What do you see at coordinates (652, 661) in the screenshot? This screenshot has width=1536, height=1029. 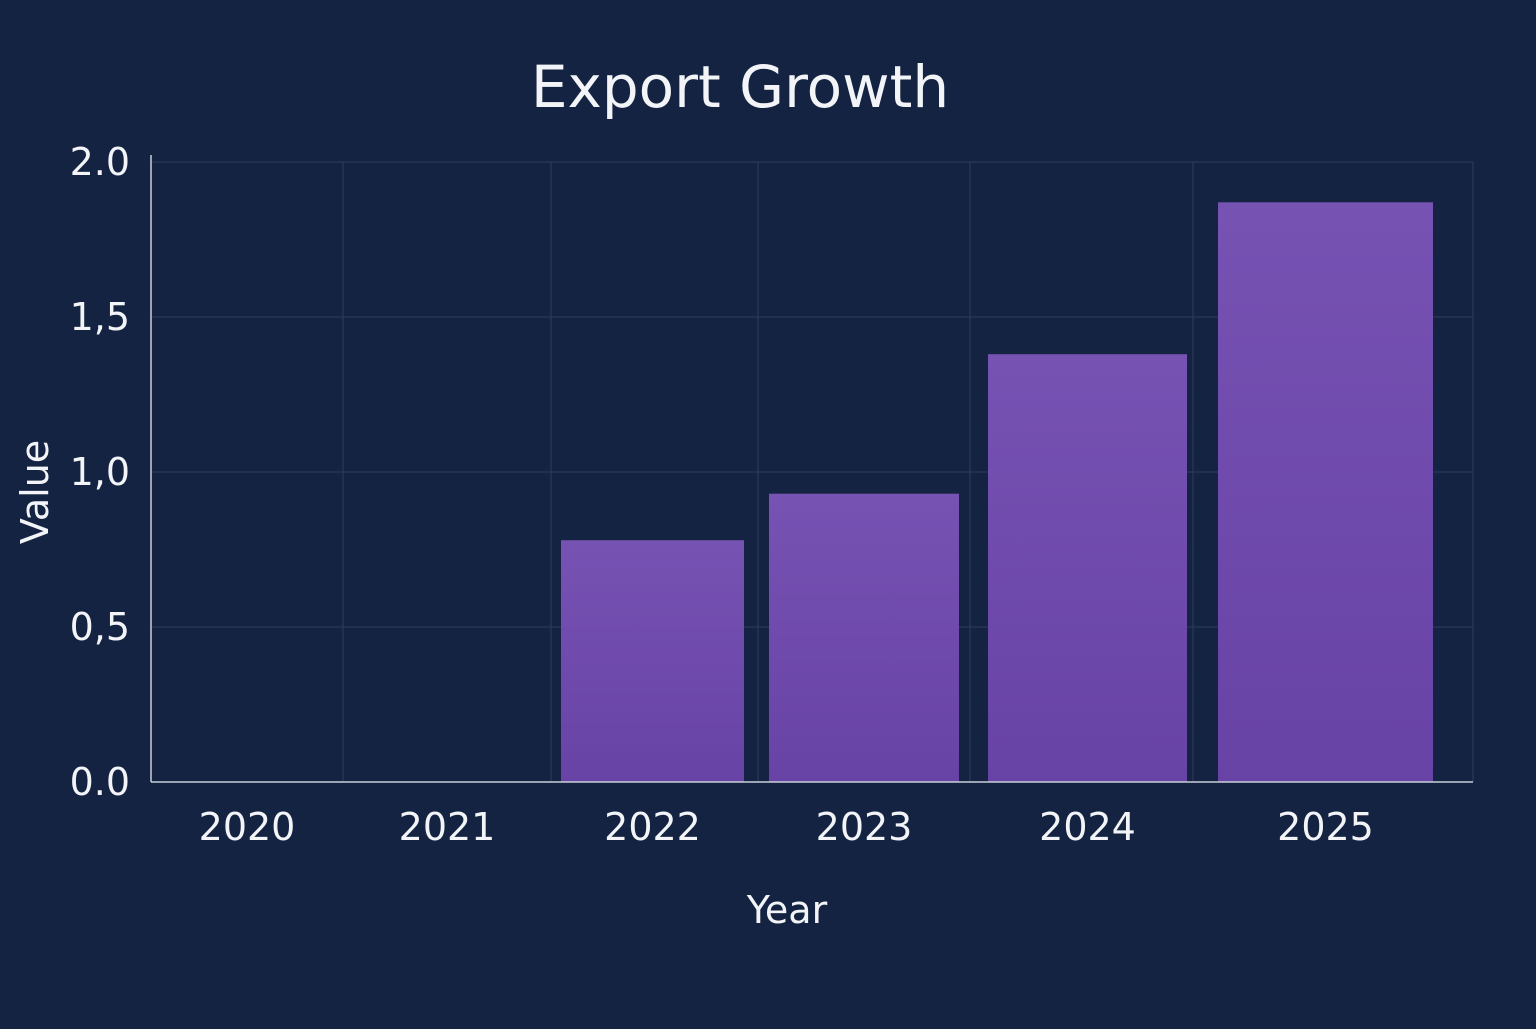 I see `bar-2022` at bounding box center [652, 661].